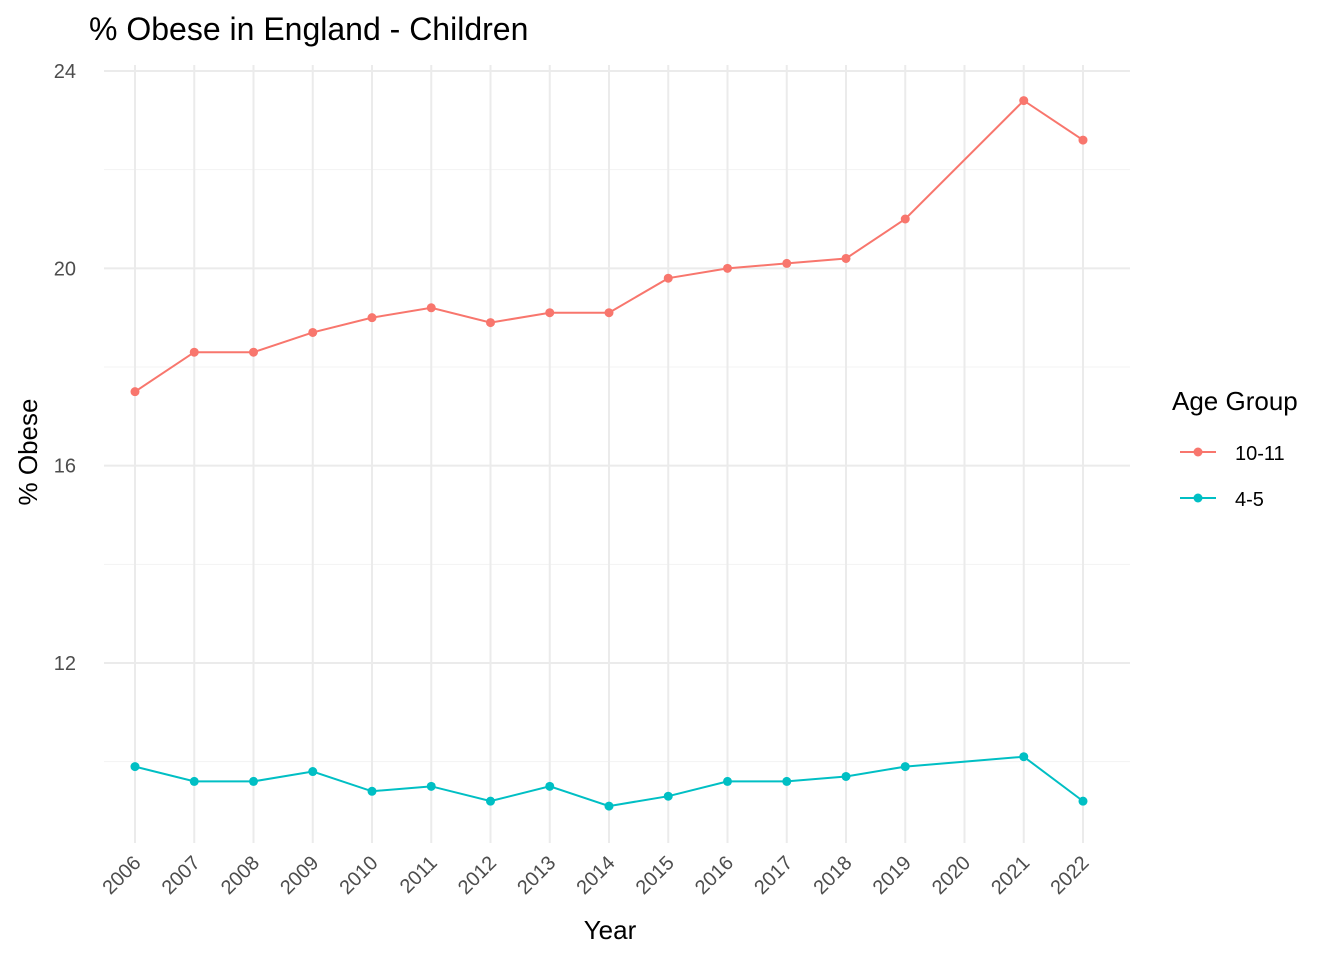 This screenshot has height=960, width=1344. What do you see at coordinates (1010, 875) in the screenshot?
I see `x-tick-label: 2021` at bounding box center [1010, 875].